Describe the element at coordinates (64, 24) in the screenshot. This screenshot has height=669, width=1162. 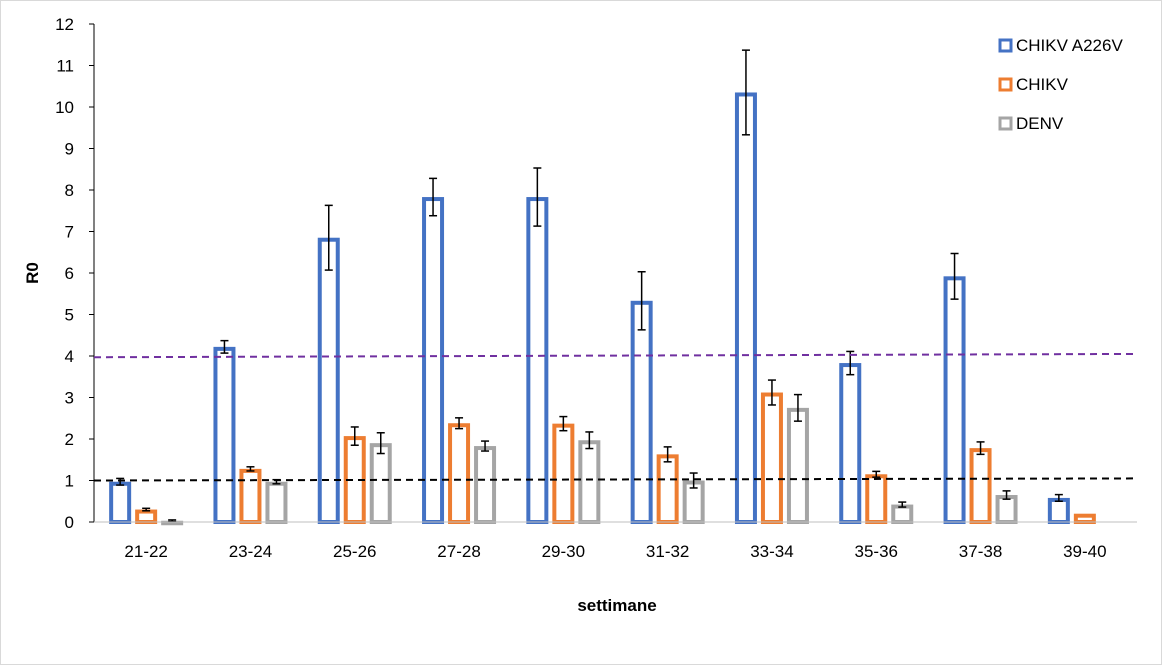
I see `y-tick-label: 12` at that location.